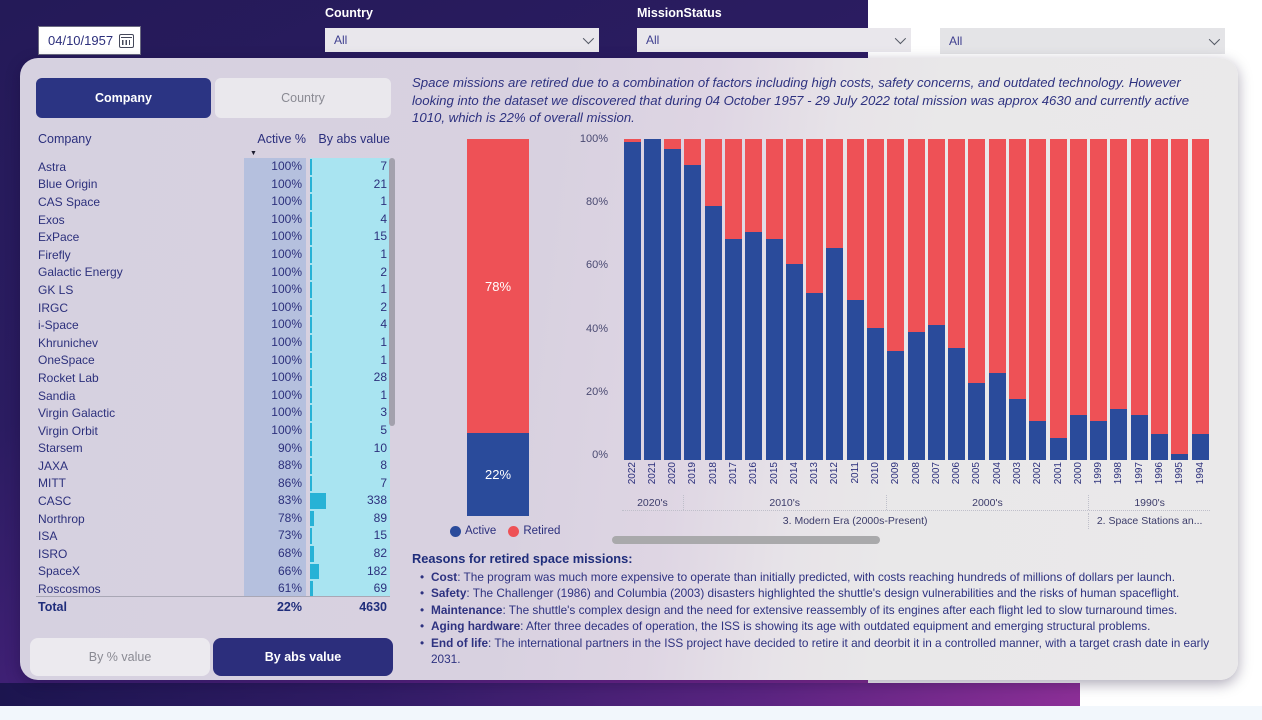 This screenshot has width=1262, height=720. What do you see at coordinates (746, 540) in the screenshot?
I see `chart-horizontal-scrollbar` at bounding box center [746, 540].